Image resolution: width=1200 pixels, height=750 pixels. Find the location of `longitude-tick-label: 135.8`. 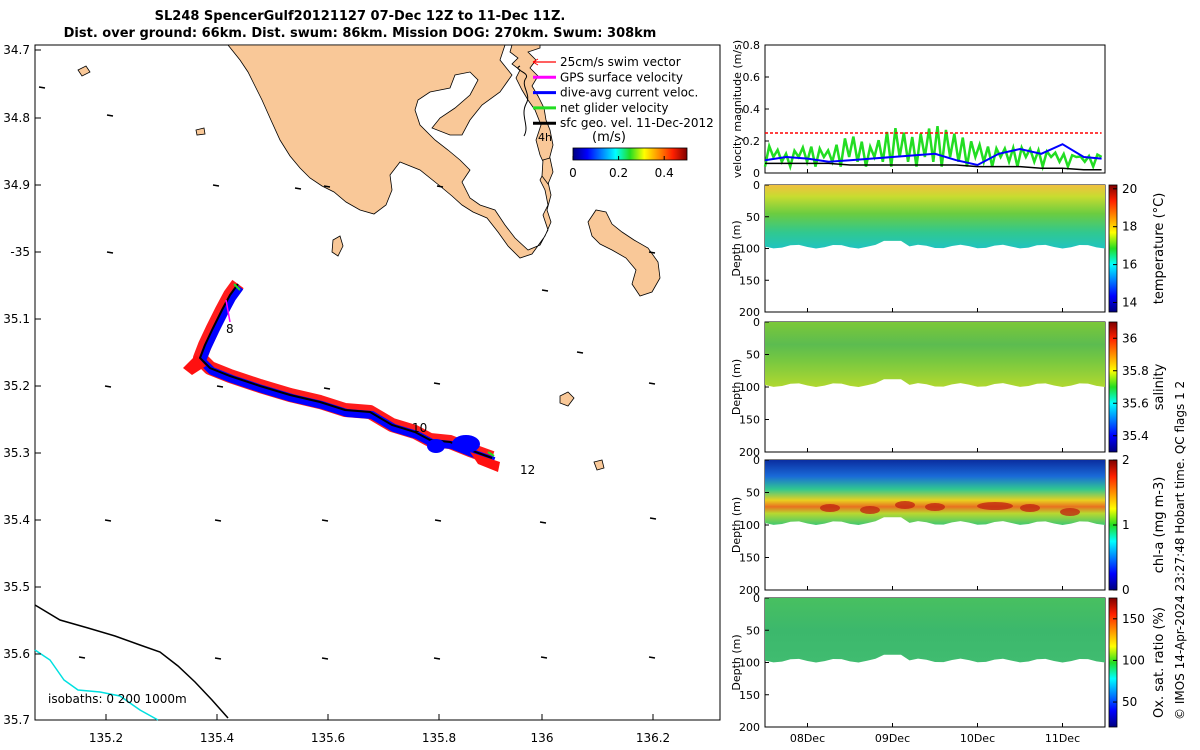

longitude-tick-label: 135.8 is located at coordinates (439, 738).